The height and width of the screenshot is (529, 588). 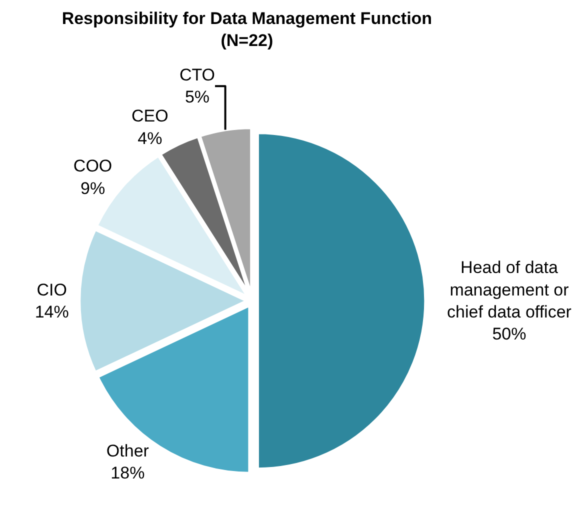 I want to click on chart-subtitle: (N=22), so click(x=247, y=40).